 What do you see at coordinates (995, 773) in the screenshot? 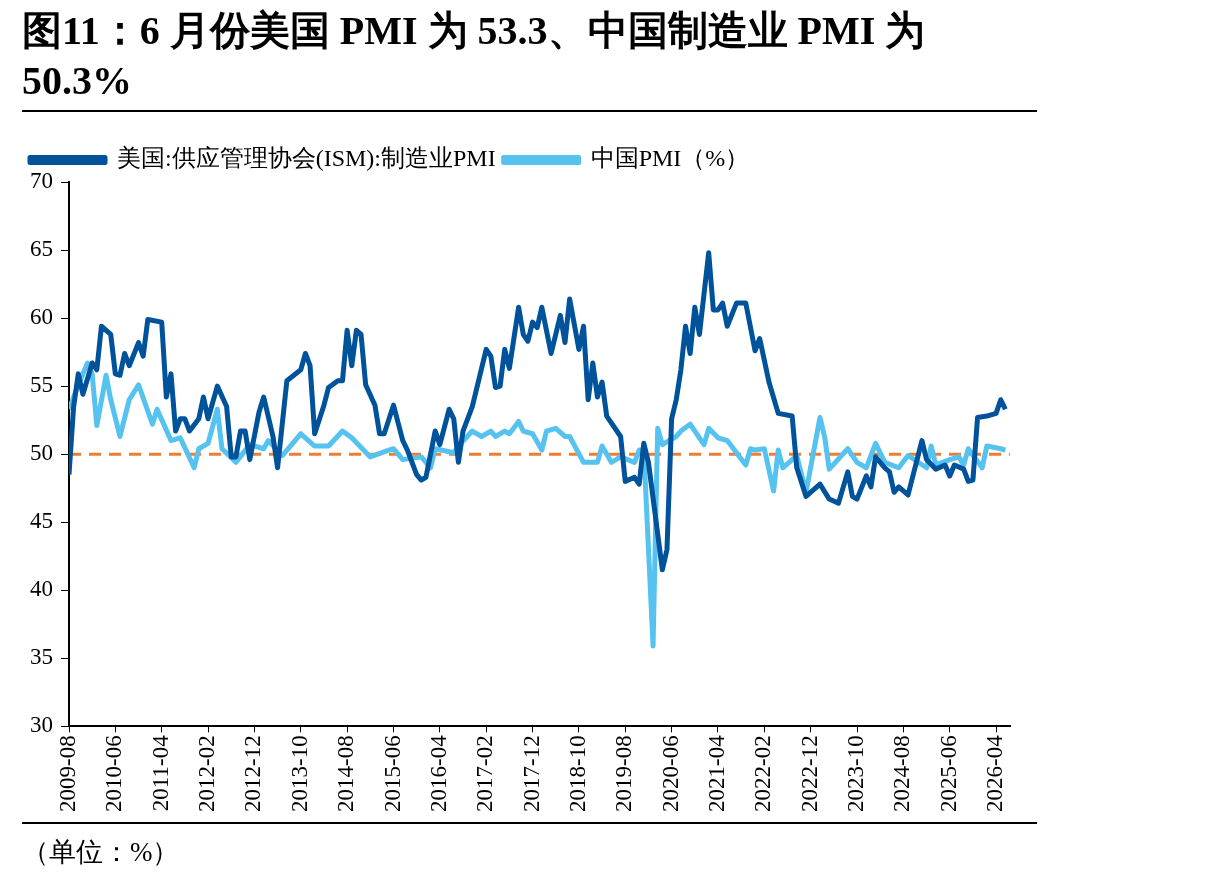
I see `x-tick-label: 2026-04` at bounding box center [995, 773].